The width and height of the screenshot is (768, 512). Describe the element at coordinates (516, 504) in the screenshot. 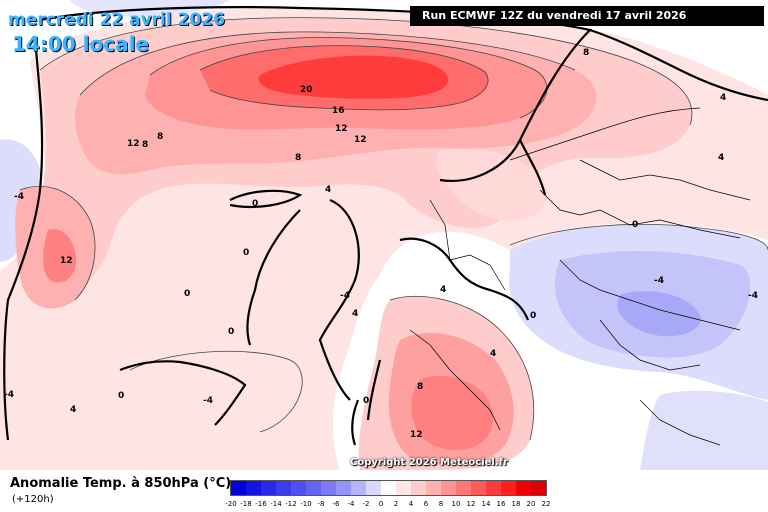

I see `color-scale-label: 18` at that location.